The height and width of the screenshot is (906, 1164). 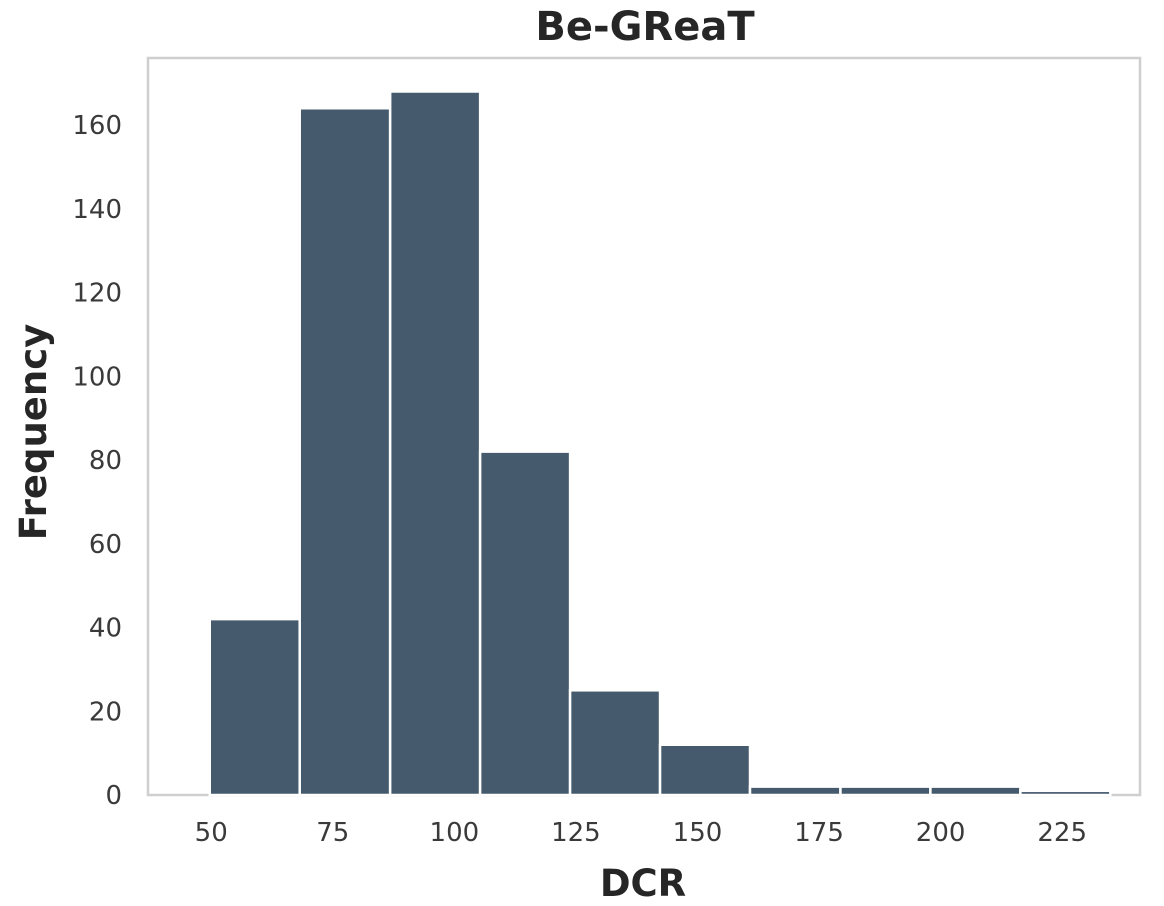 What do you see at coordinates (105, 461) in the screenshot?
I see `y-tick-label: 80` at bounding box center [105, 461].